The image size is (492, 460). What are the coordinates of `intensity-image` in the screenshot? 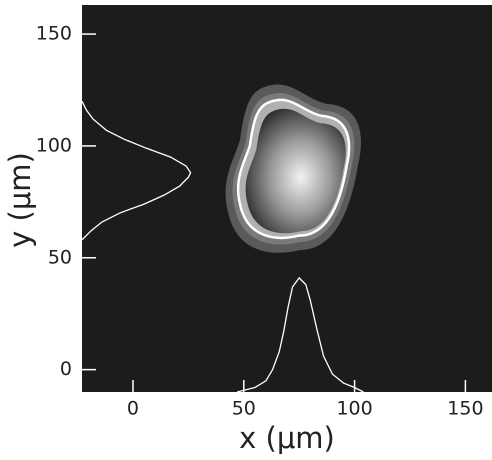 It's located at (293, 168).